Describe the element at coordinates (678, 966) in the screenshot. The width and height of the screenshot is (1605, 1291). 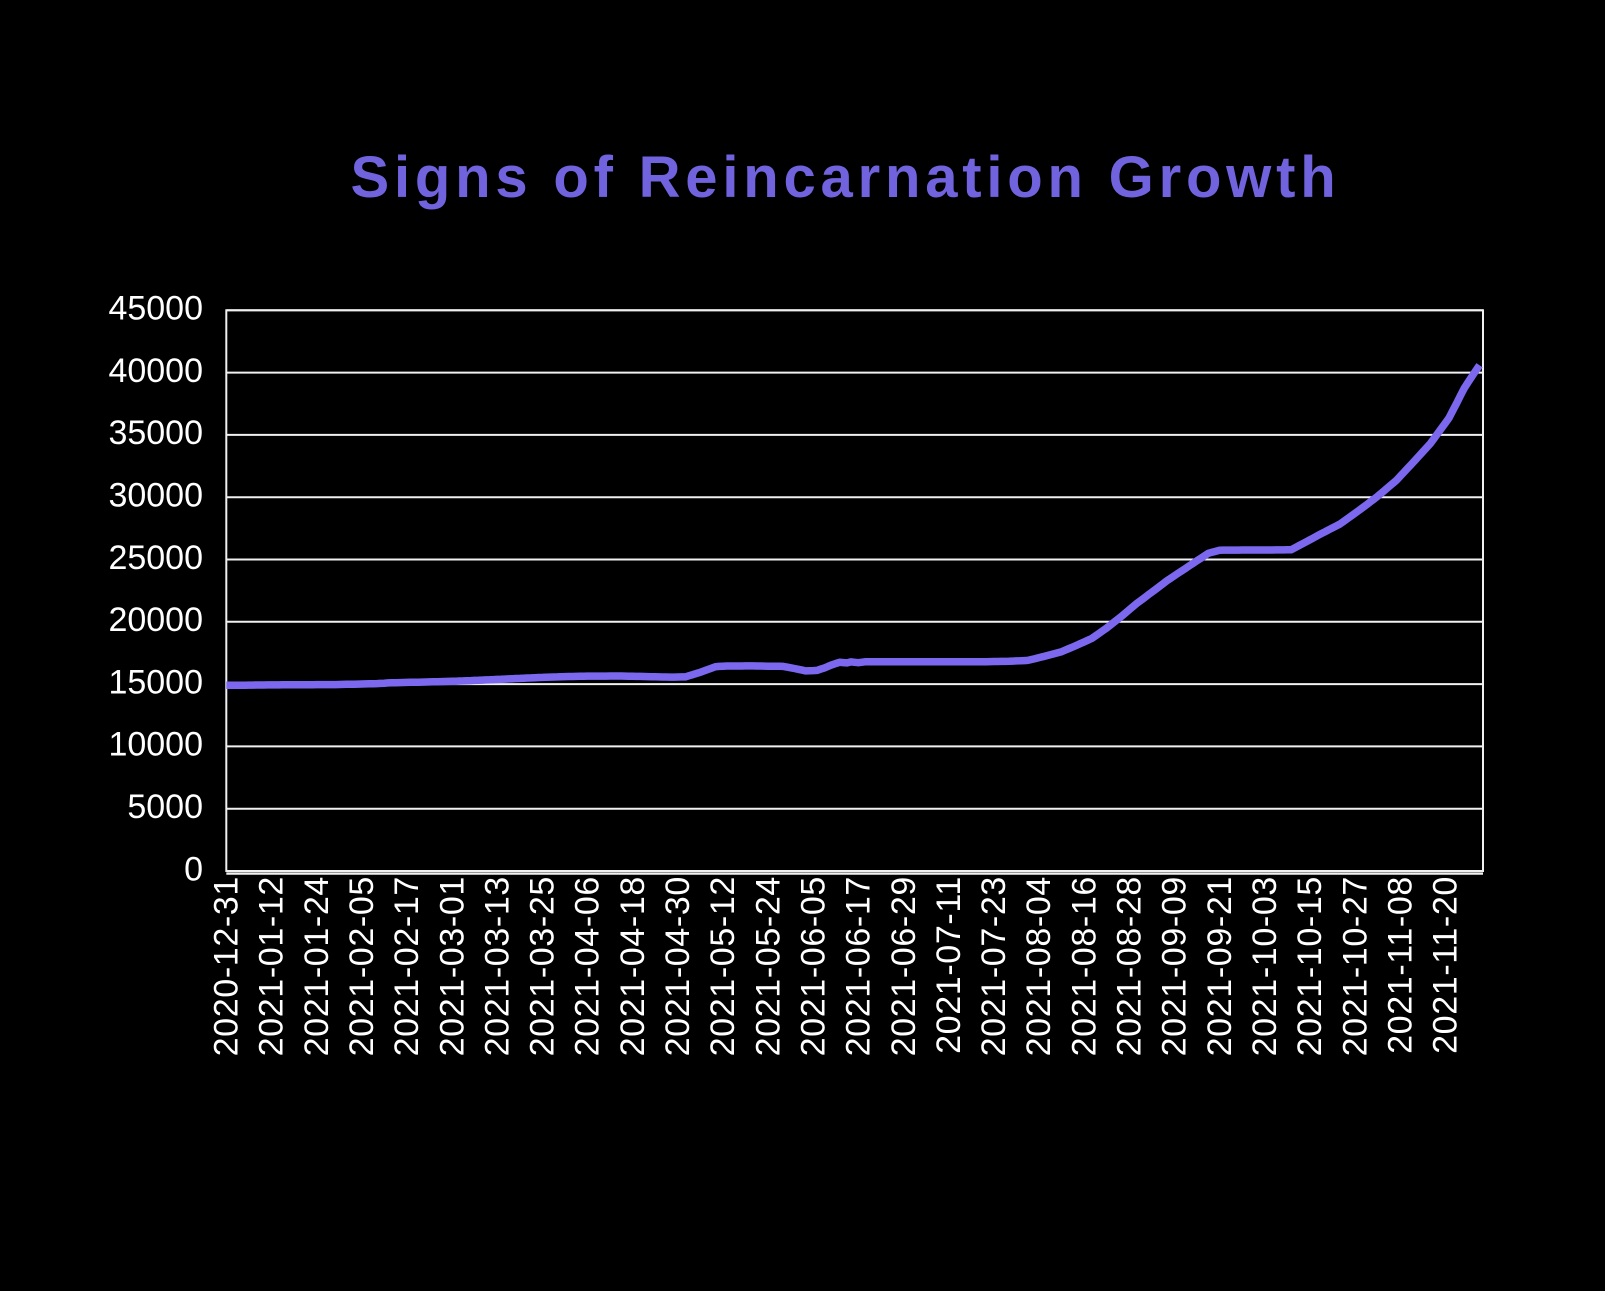
I see `svg-text: 2021-04-30` at that location.